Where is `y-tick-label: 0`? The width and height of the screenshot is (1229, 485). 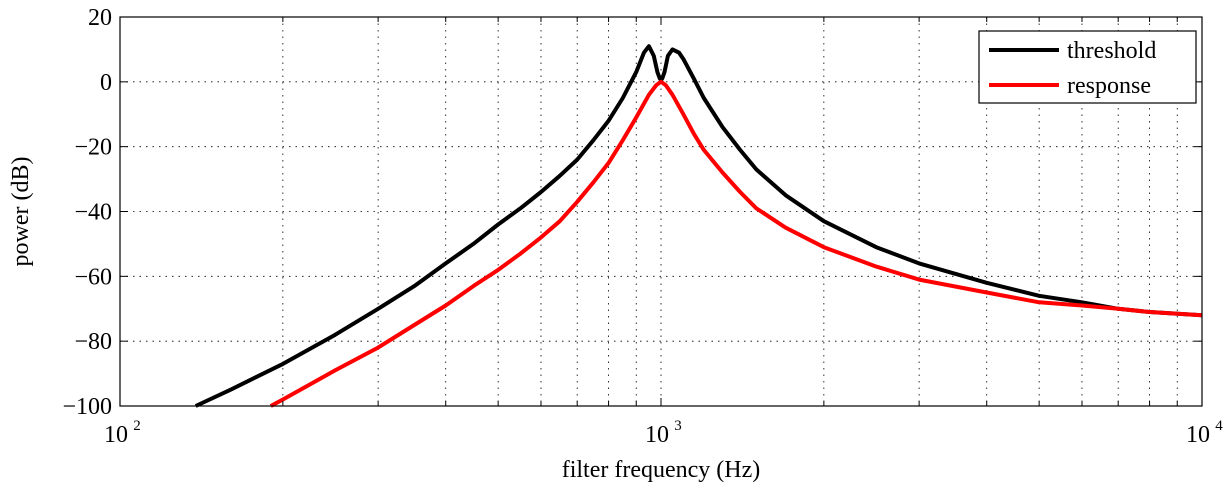 y-tick-label: 0 is located at coordinates (106, 83).